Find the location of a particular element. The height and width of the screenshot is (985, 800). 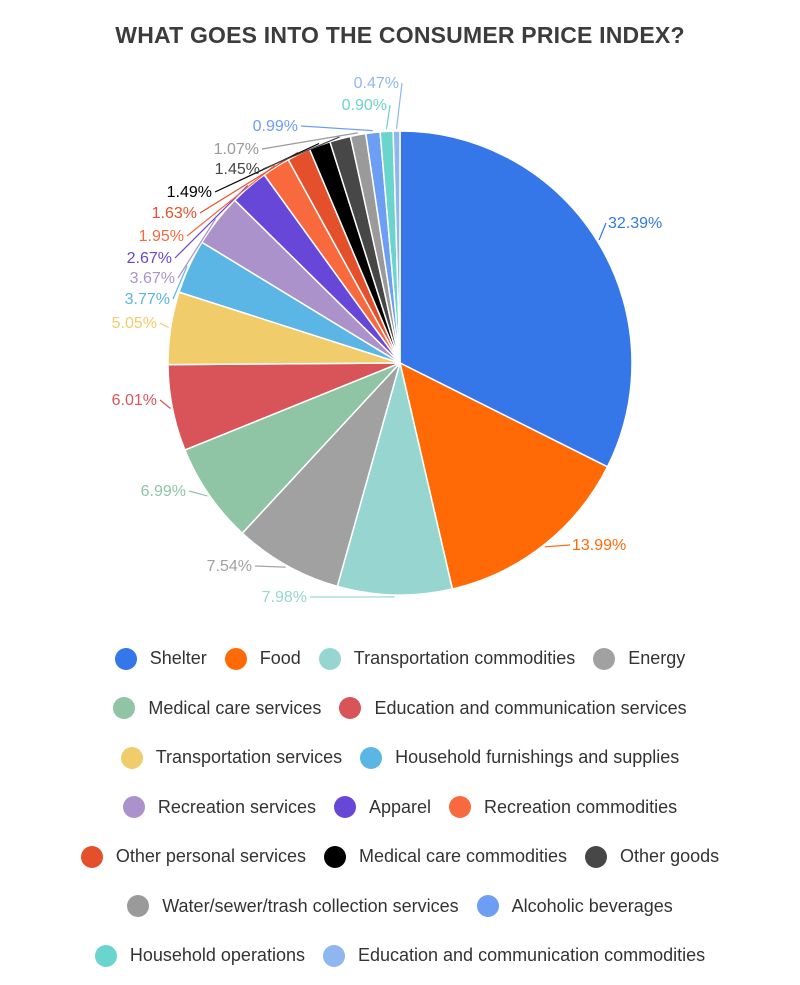

legend-label: Energy is located at coordinates (657, 658).